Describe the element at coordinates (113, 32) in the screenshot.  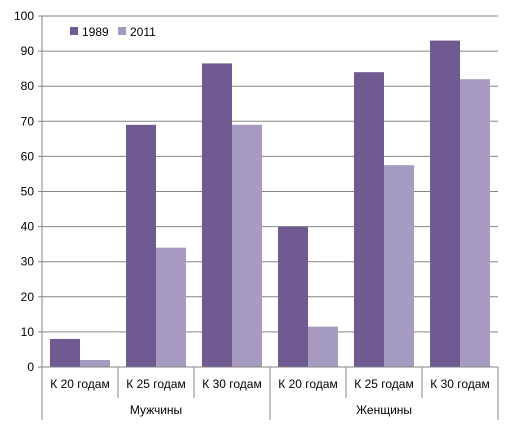
I see `legend: 1989 2011` at that location.